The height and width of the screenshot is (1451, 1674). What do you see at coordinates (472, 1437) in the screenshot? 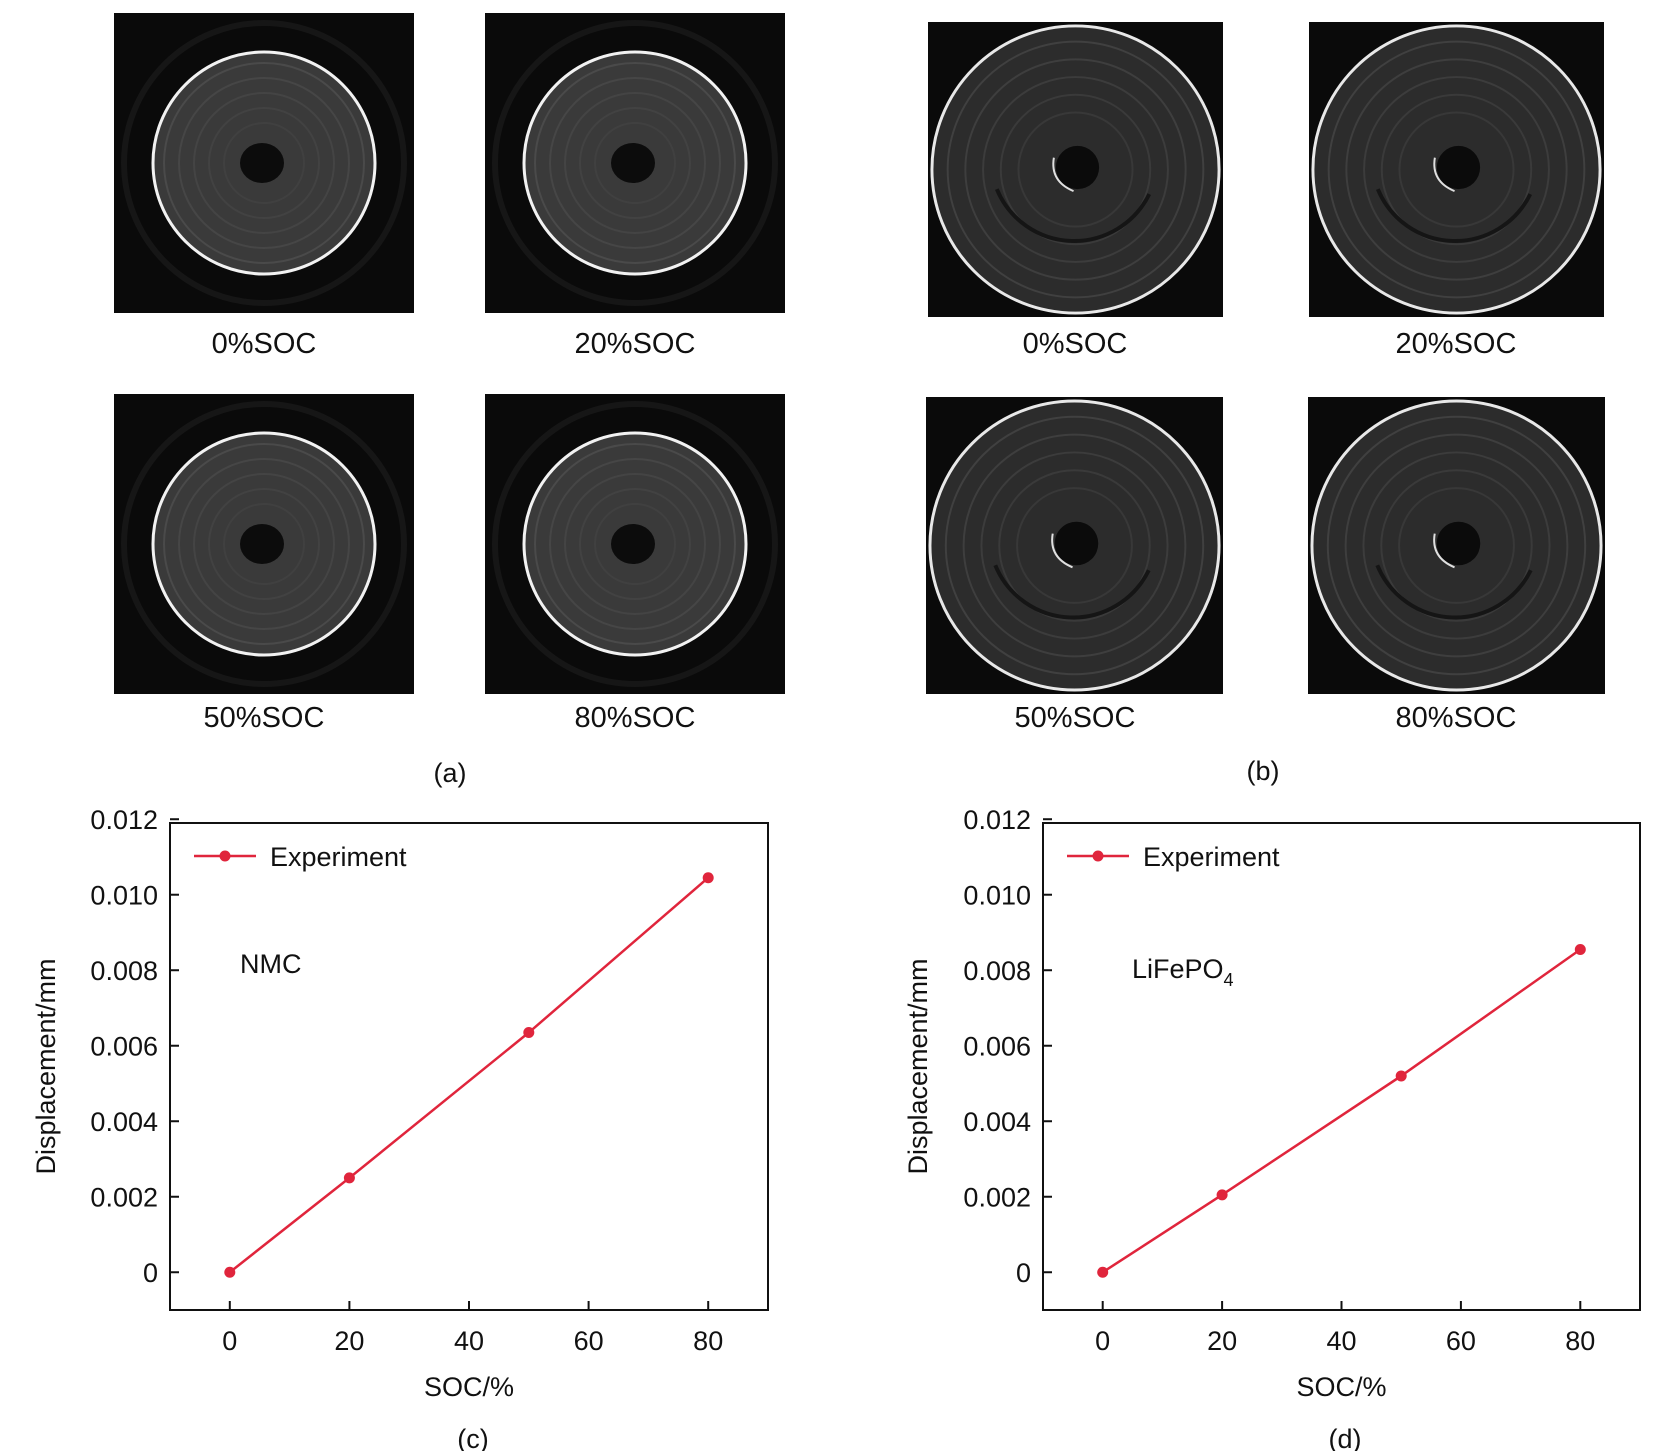
I see `chart-c-panel-label: (c)` at bounding box center [472, 1437].